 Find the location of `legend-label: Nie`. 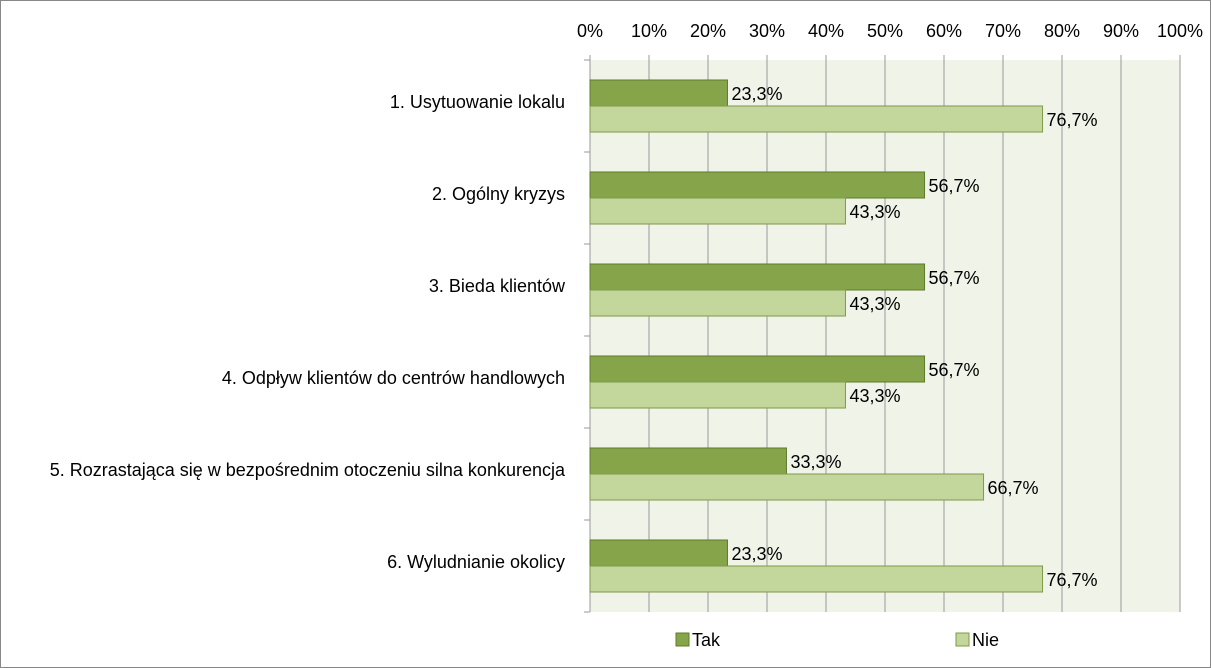

legend-label: Nie is located at coordinates (985, 640).